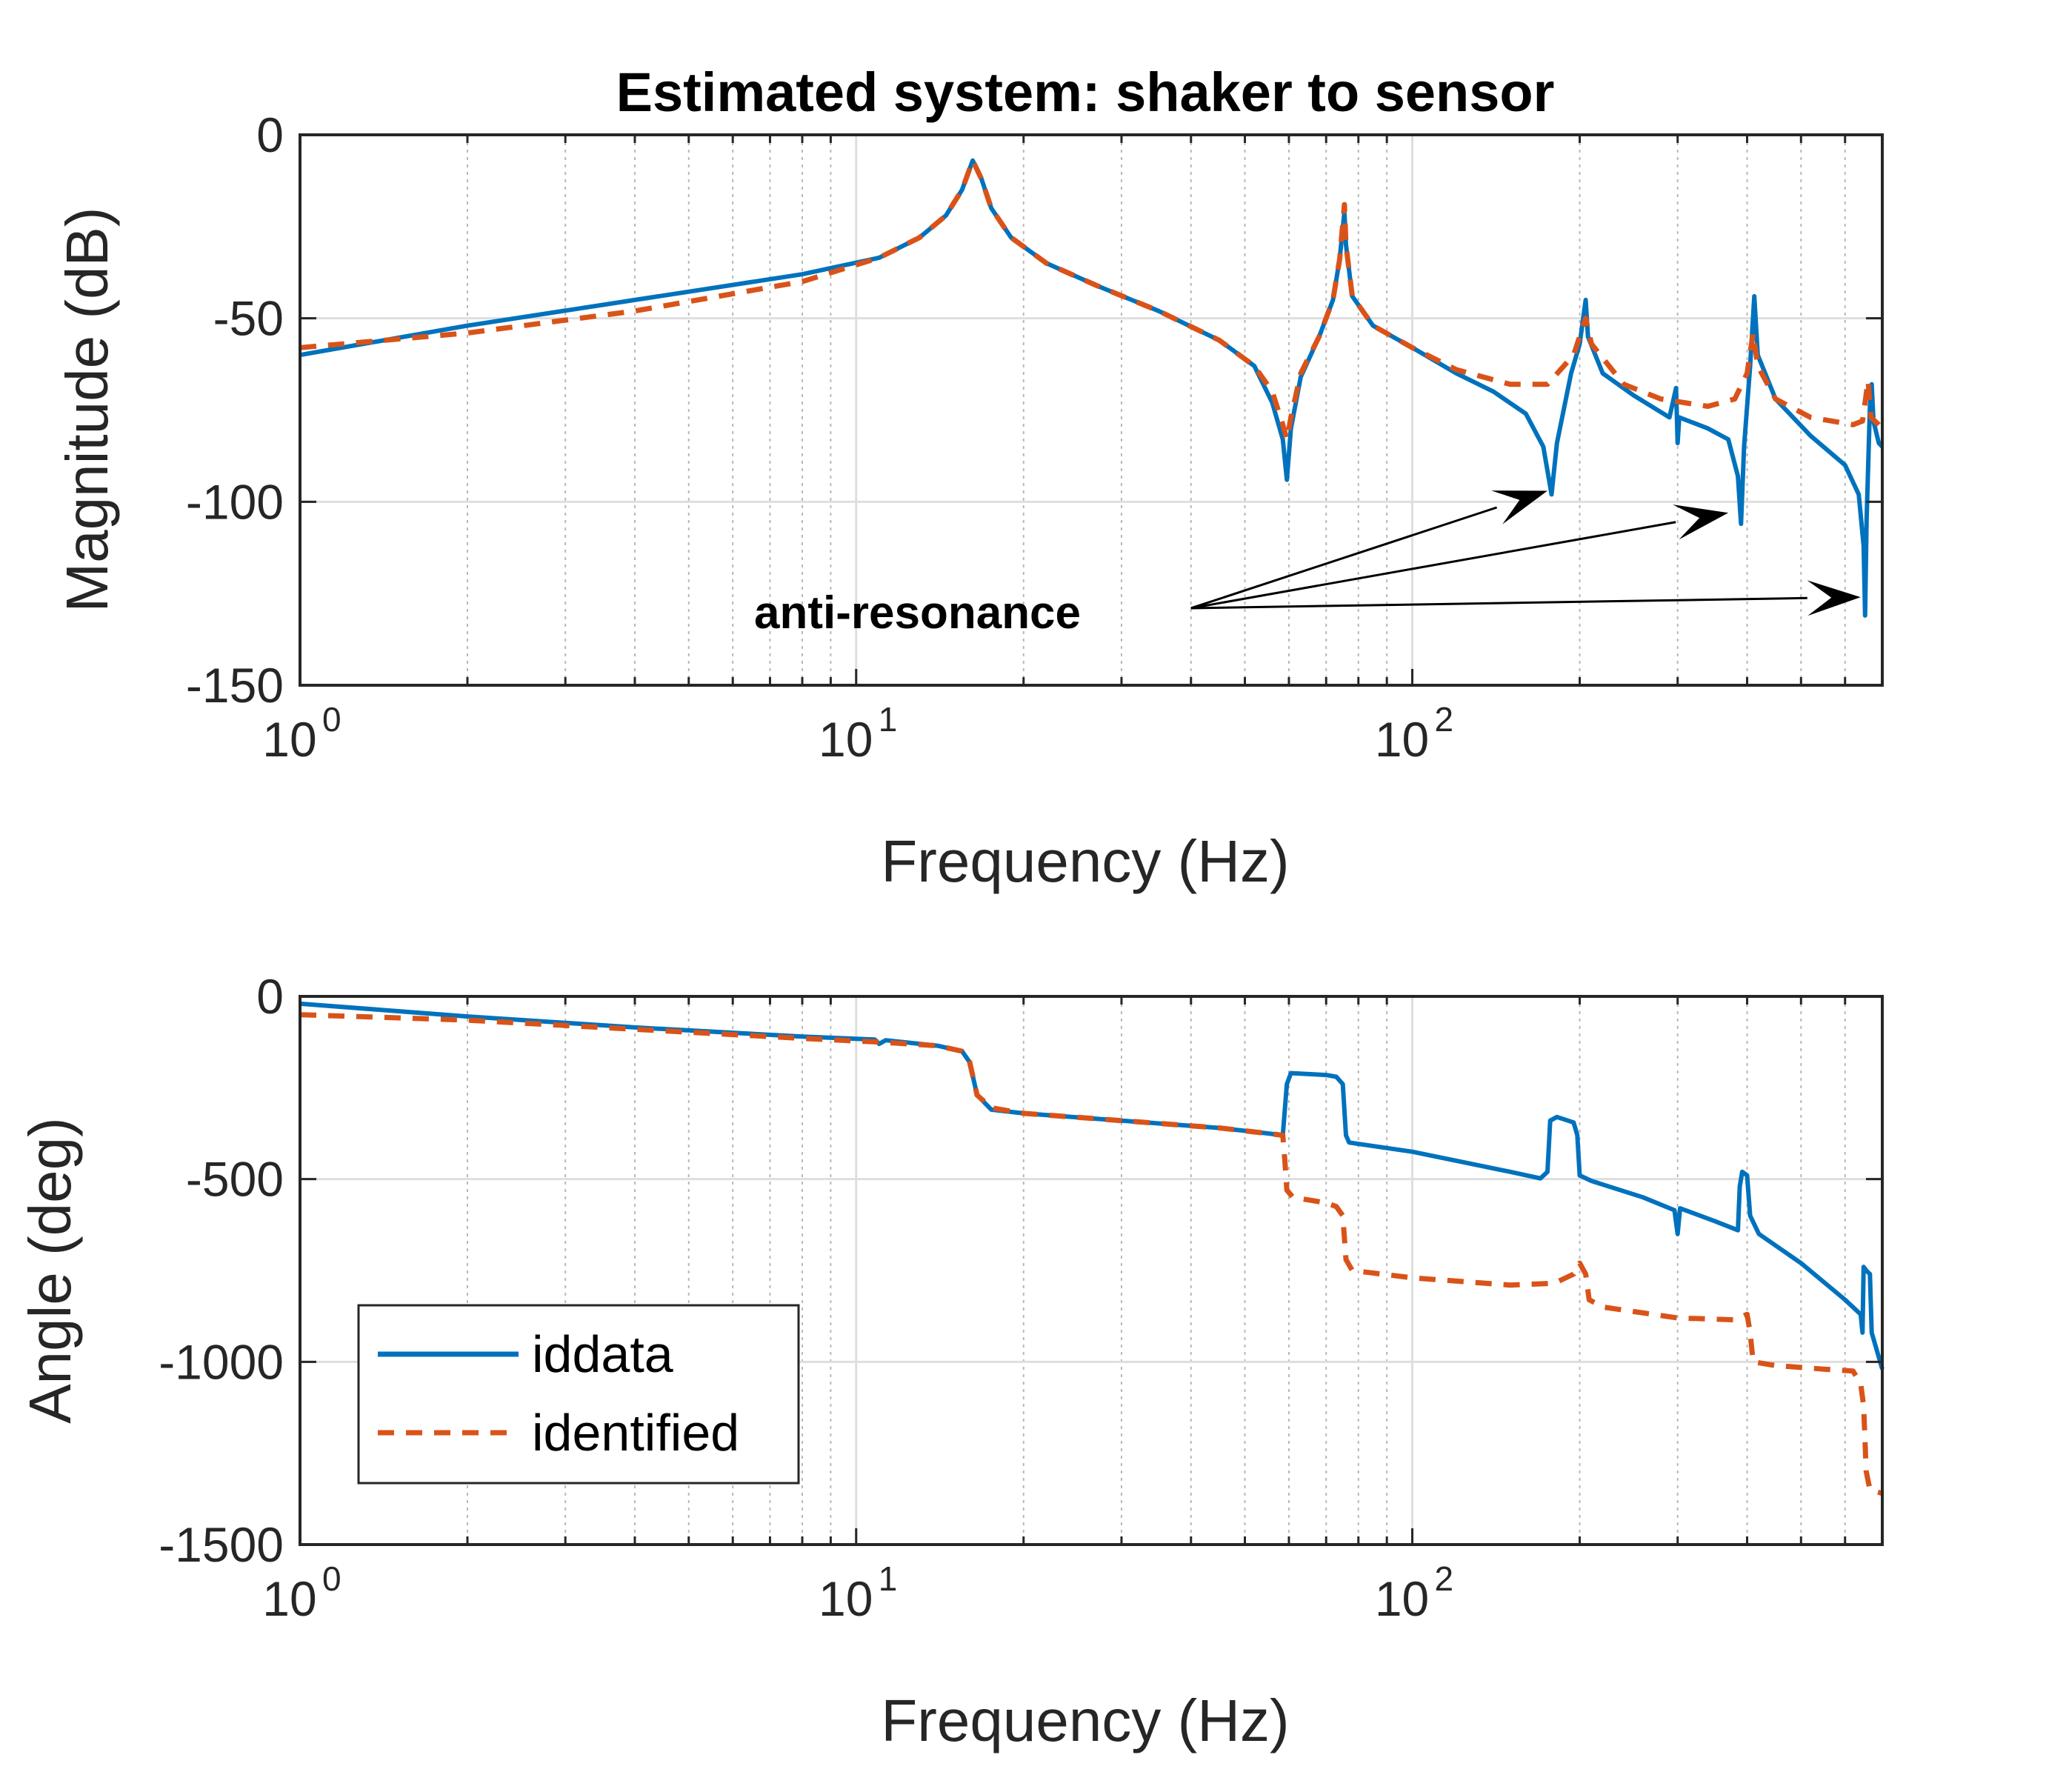 This screenshot has width=2046, height=1792. Describe the element at coordinates (1085, 861) in the screenshot. I see `magnitude-x-axis-label: Frequency (Hz)` at that location.